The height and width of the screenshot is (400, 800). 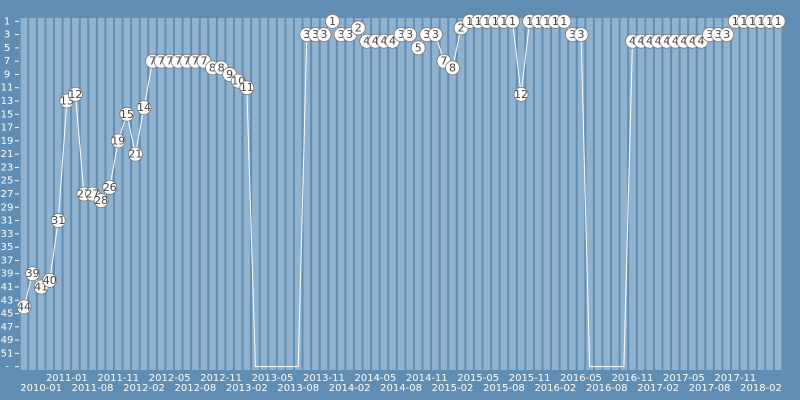 I want to click on y-tick-label: 3, so click(x=7, y=35).